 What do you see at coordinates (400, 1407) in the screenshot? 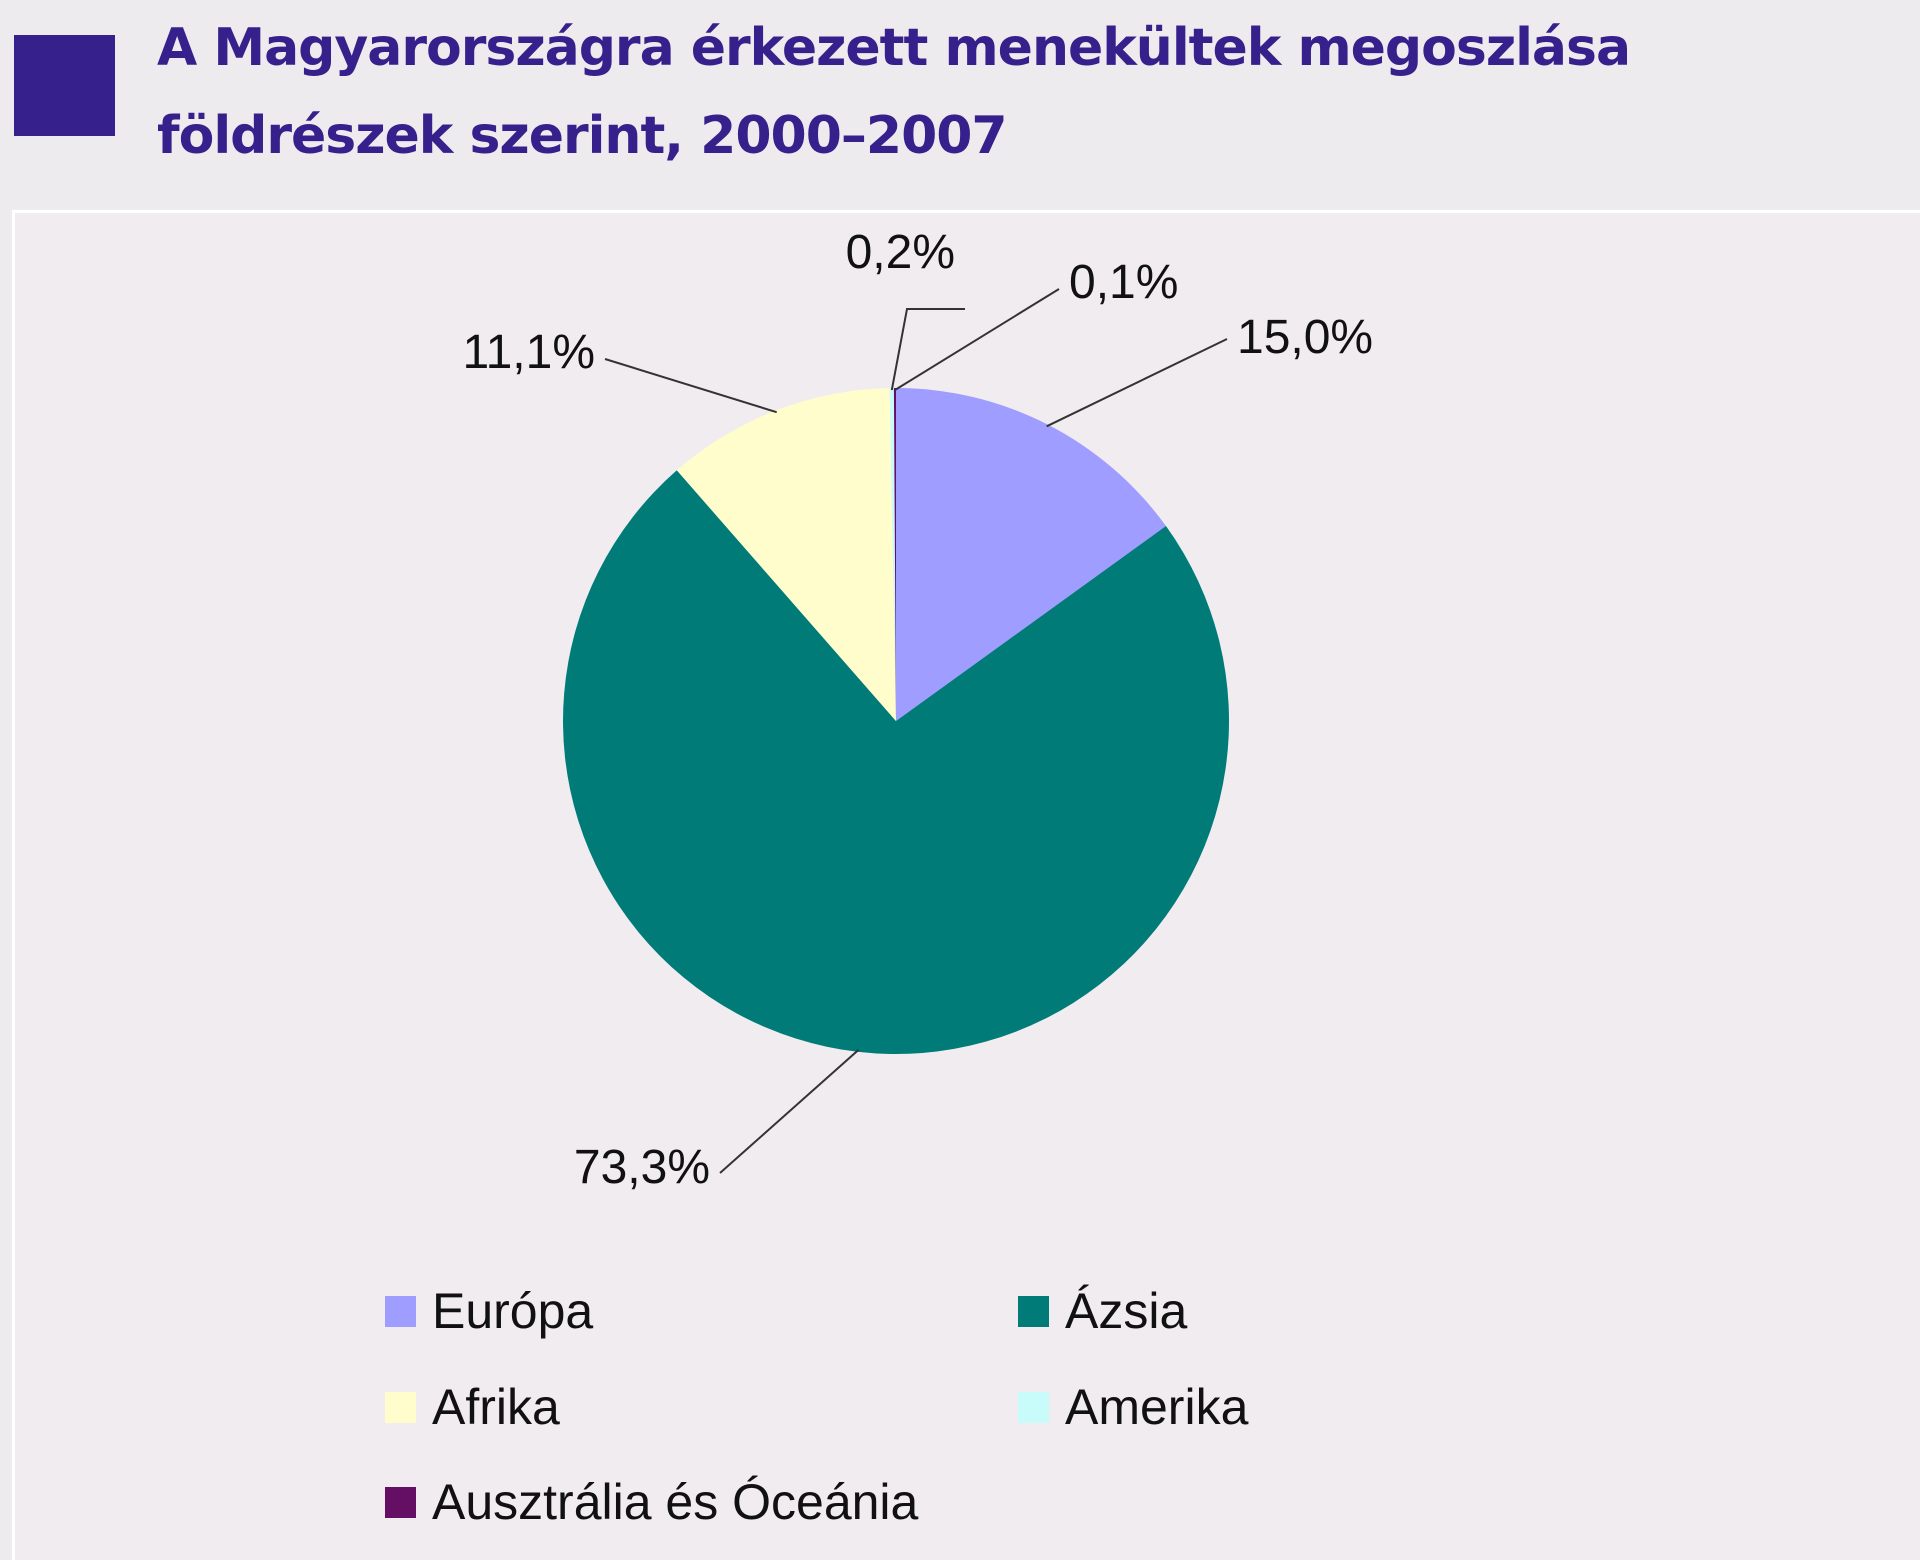
I see `legend-swatch-afrika` at bounding box center [400, 1407].